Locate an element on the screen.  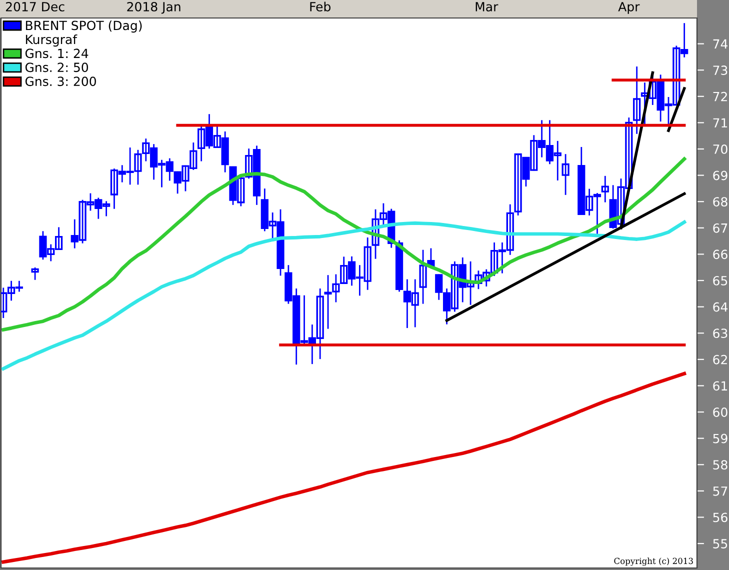
legend-title: Kursgraf is located at coordinates (52, 40).